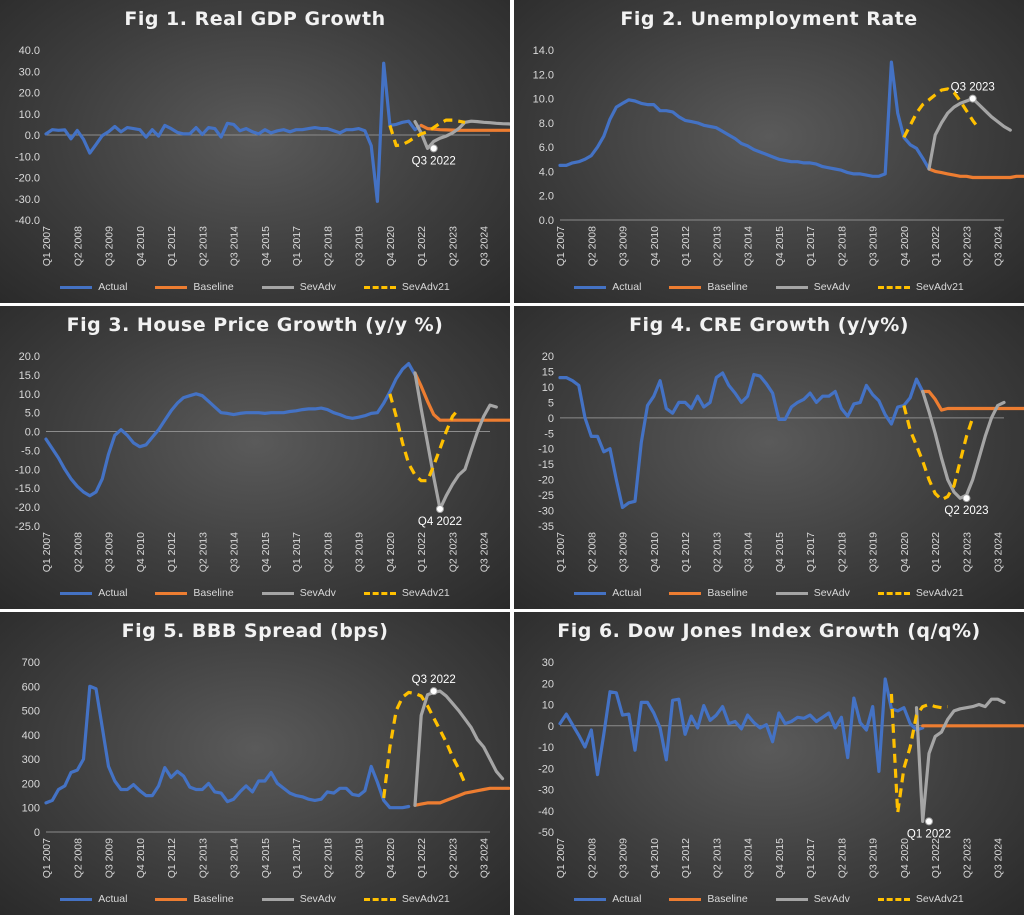 The width and height of the screenshot is (1024, 915). Describe the element at coordinates (464, 127) in the screenshot. I see `series-line-baseline` at that location.